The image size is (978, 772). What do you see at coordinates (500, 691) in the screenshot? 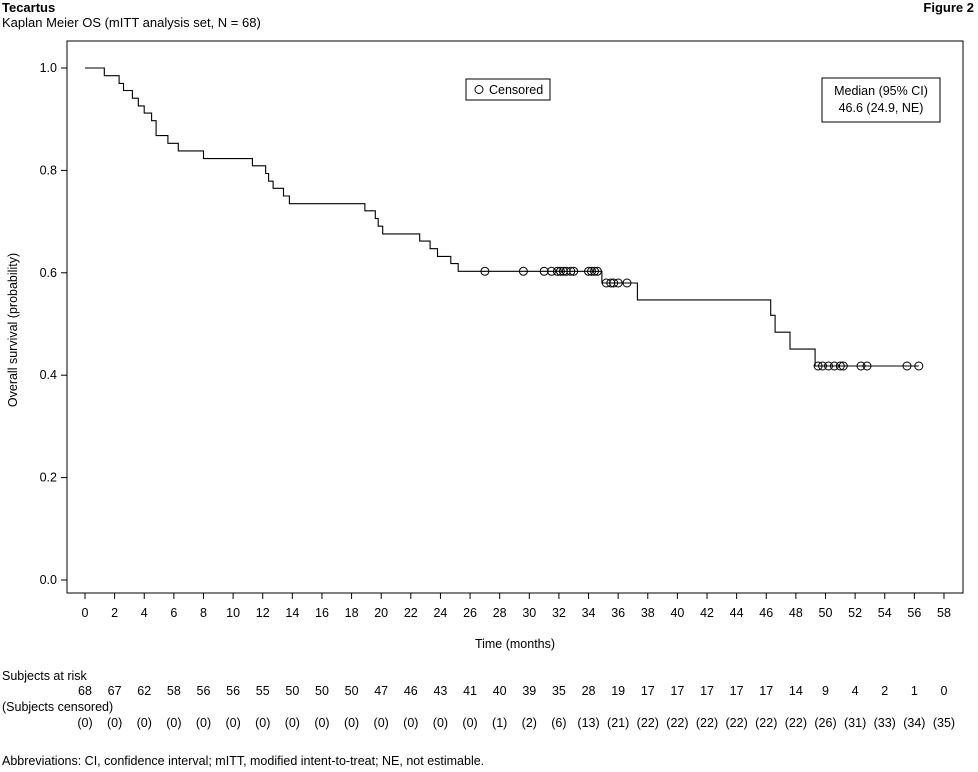
I see `at-risk-value: 40` at bounding box center [500, 691].